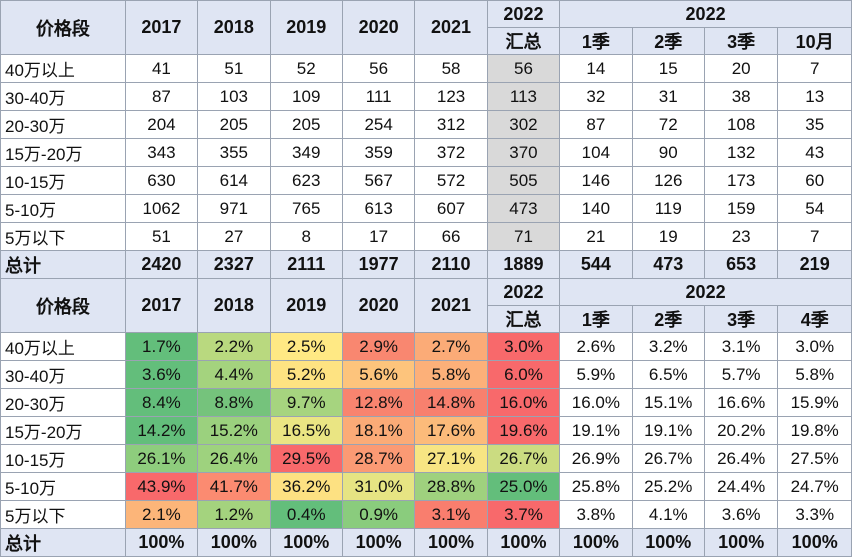 This screenshot has height=560, width=852. Describe the element at coordinates (63, 374) in the screenshot. I see `row-label: 30-40万` at that location.